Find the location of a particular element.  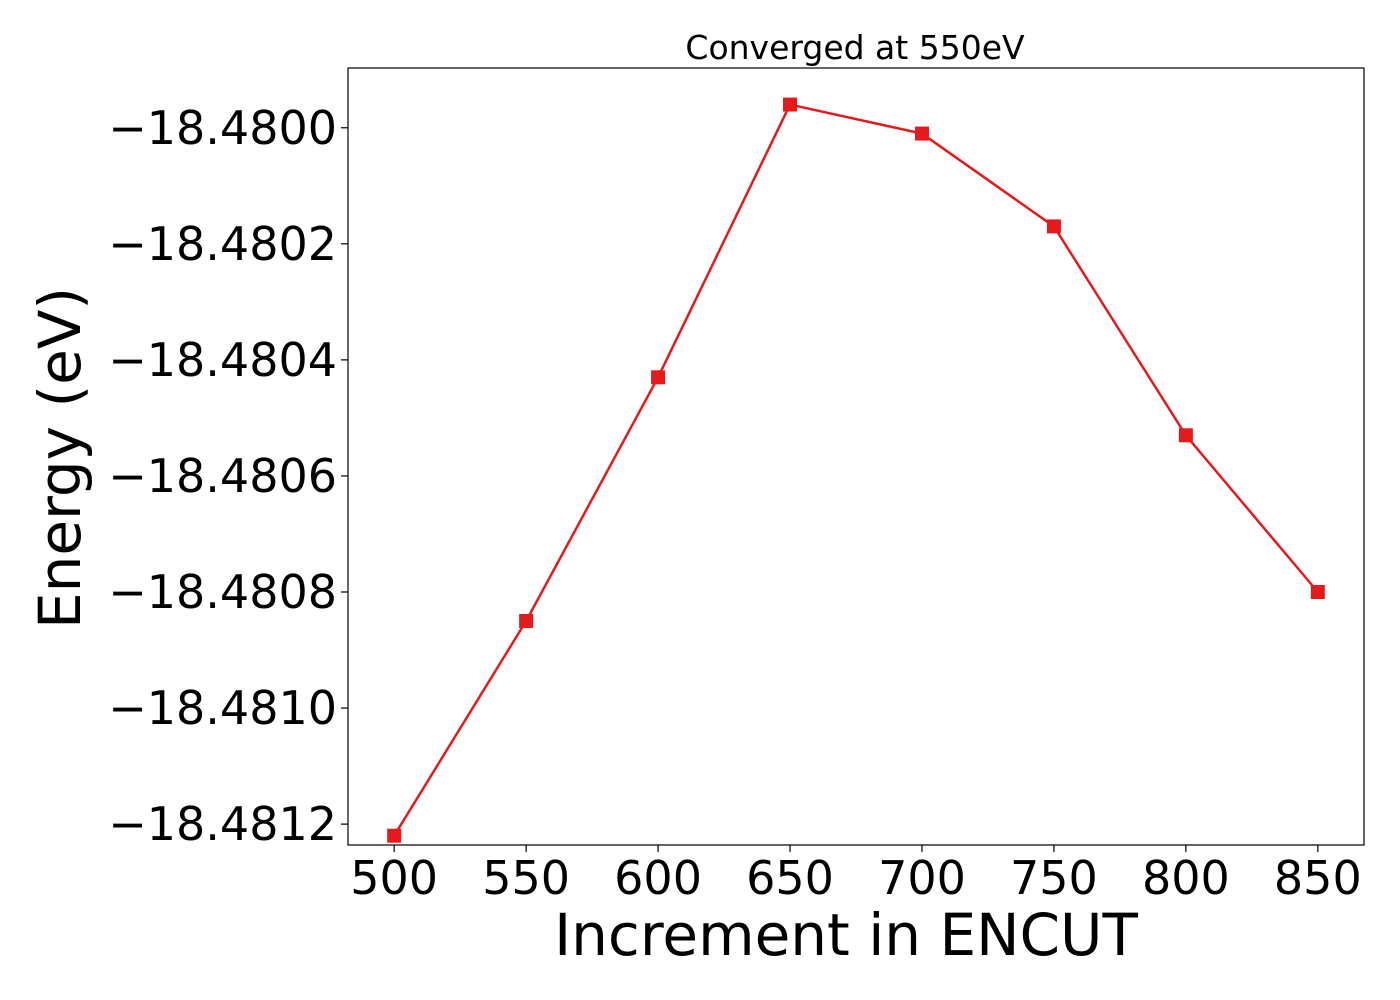

x-axis-ticks: 500 550 600 650 700 750 800 850 is located at coordinates (856, 875).